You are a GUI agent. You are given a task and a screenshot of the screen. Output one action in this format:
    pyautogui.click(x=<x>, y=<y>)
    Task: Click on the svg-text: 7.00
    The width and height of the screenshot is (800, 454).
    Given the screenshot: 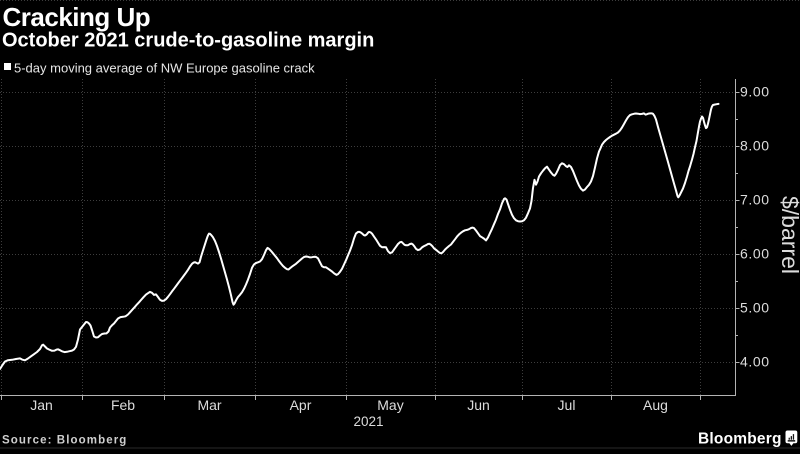 What is the action you would take?
    pyautogui.click(x=755, y=200)
    